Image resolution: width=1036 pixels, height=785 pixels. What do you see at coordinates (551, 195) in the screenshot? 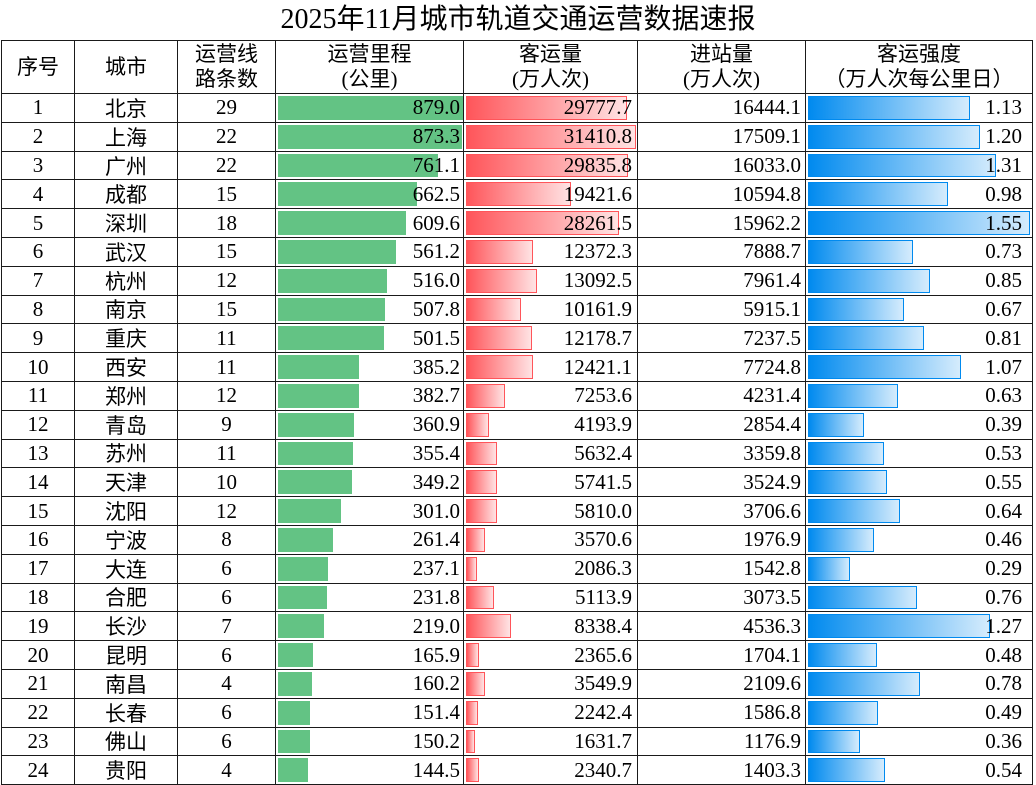
I see `cell-passengers: 19421.6` at bounding box center [551, 195].